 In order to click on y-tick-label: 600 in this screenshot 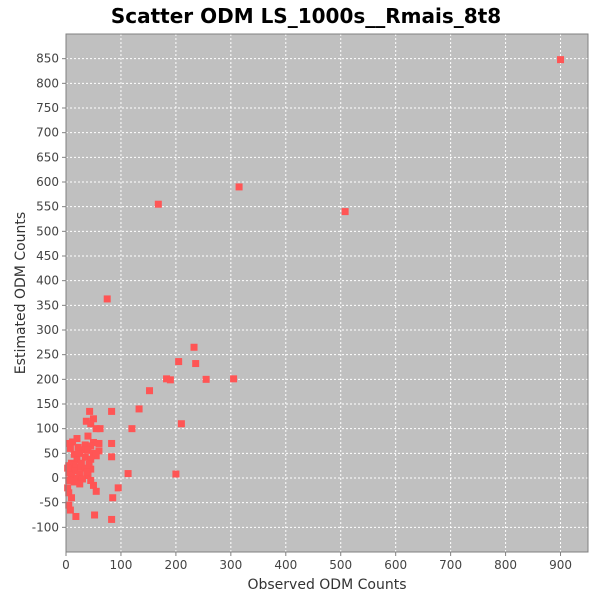, I will do `click(47, 182)`.